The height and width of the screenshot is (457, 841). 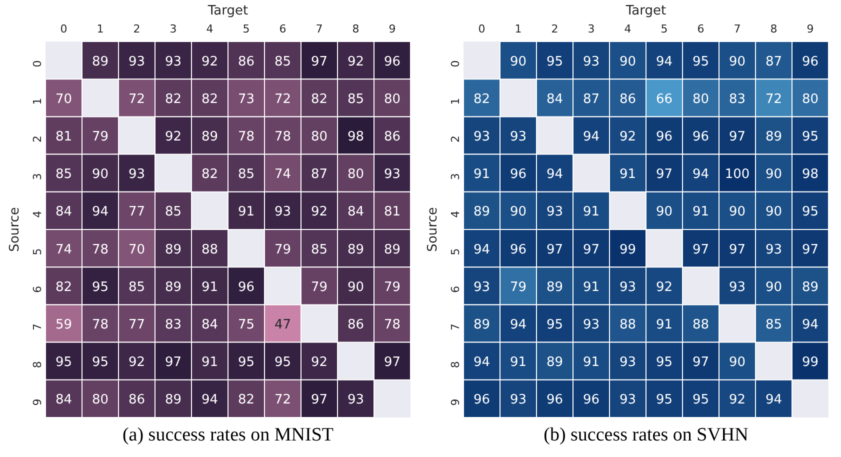 I want to click on x-tick-label: 7, so click(x=737, y=29).